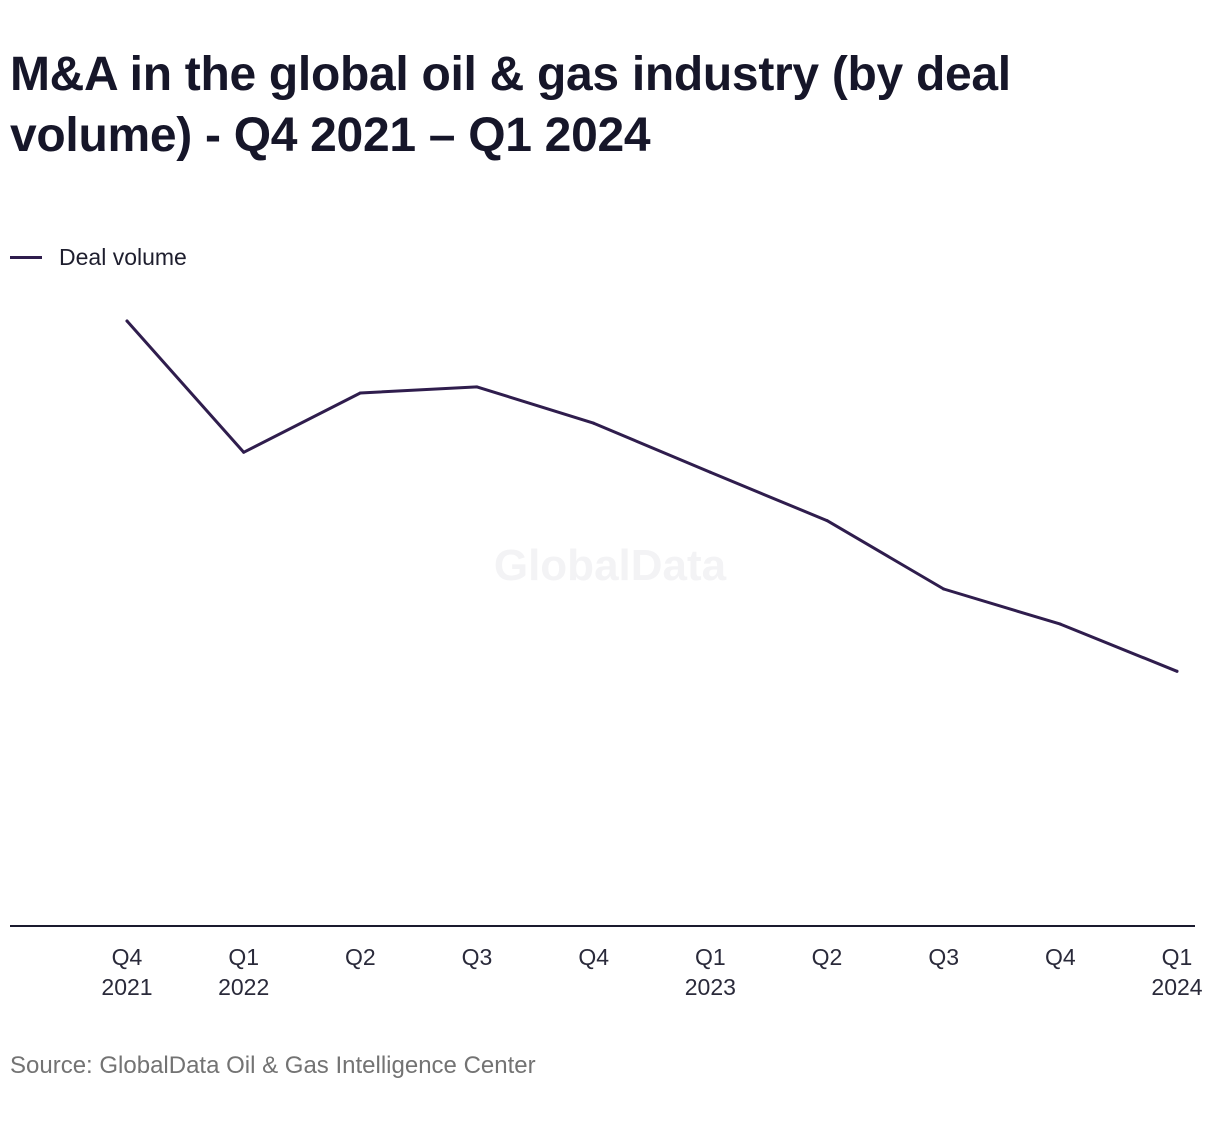 Image resolution: width=1220 pixels, height=1126 pixels. What do you see at coordinates (123, 256) in the screenshot?
I see `legend-label-deal-volume: Deal volume` at bounding box center [123, 256].